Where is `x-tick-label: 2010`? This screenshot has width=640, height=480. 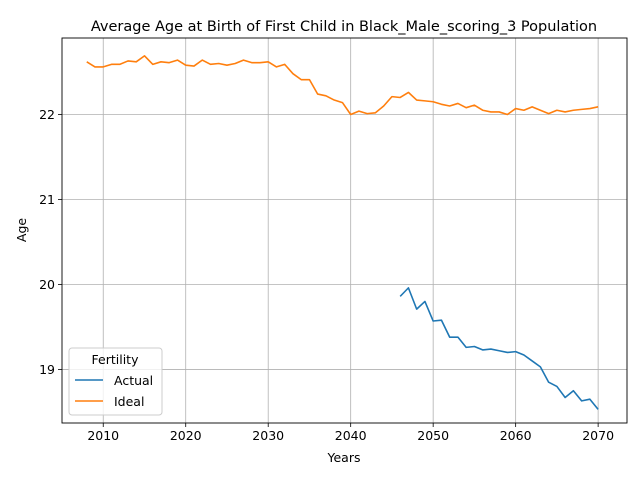
x-tick-label: 2010 is located at coordinates (103, 435).